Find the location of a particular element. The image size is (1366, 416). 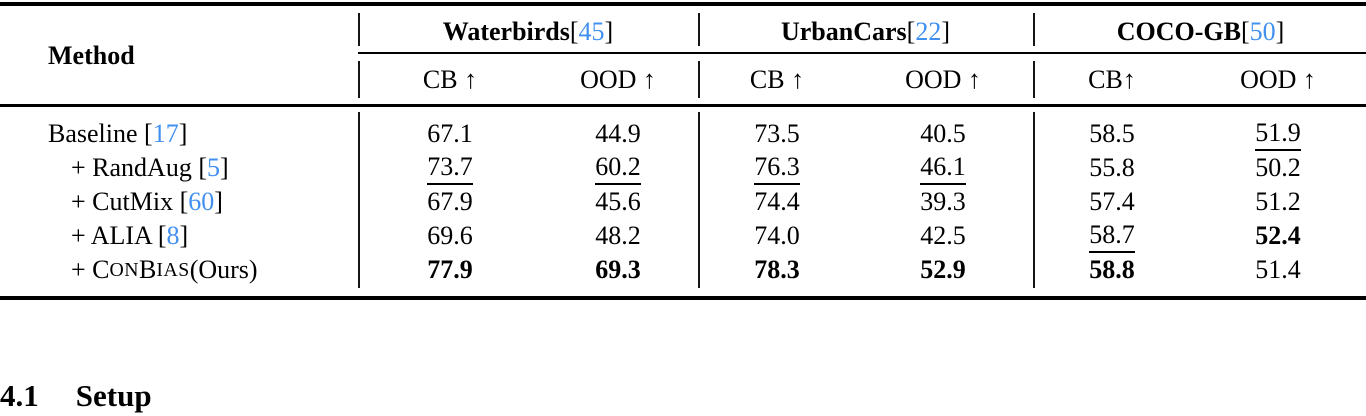

label-segment: Waterbirds is located at coordinates (506, 31).